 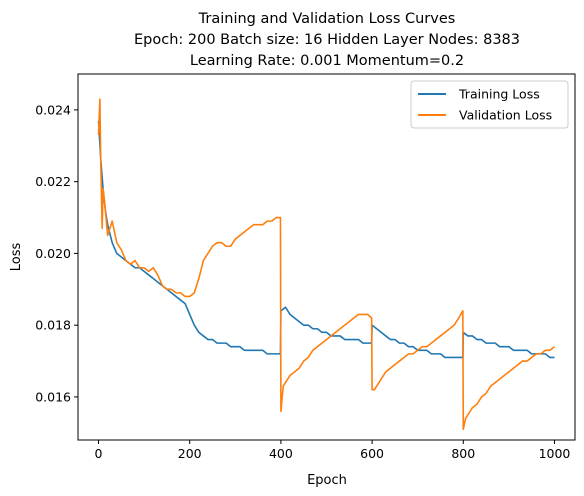 What do you see at coordinates (53, 325) in the screenshot?
I see `y-tick-label: 0.018` at bounding box center [53, 325].